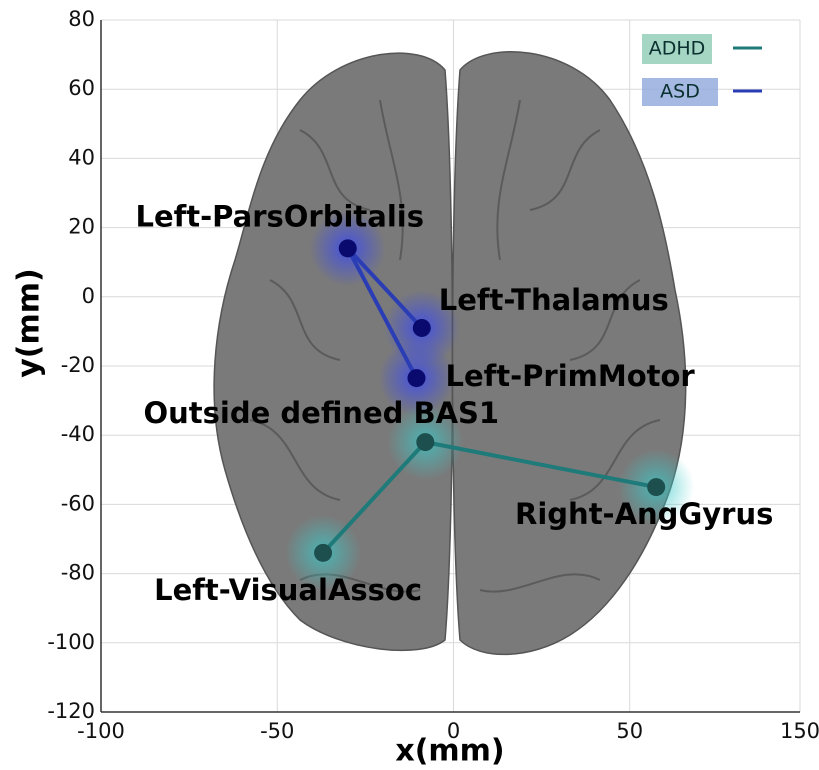 This screenshot has width=819, height=770. I want to click on x-tick-label: 50, so click(629, 731).